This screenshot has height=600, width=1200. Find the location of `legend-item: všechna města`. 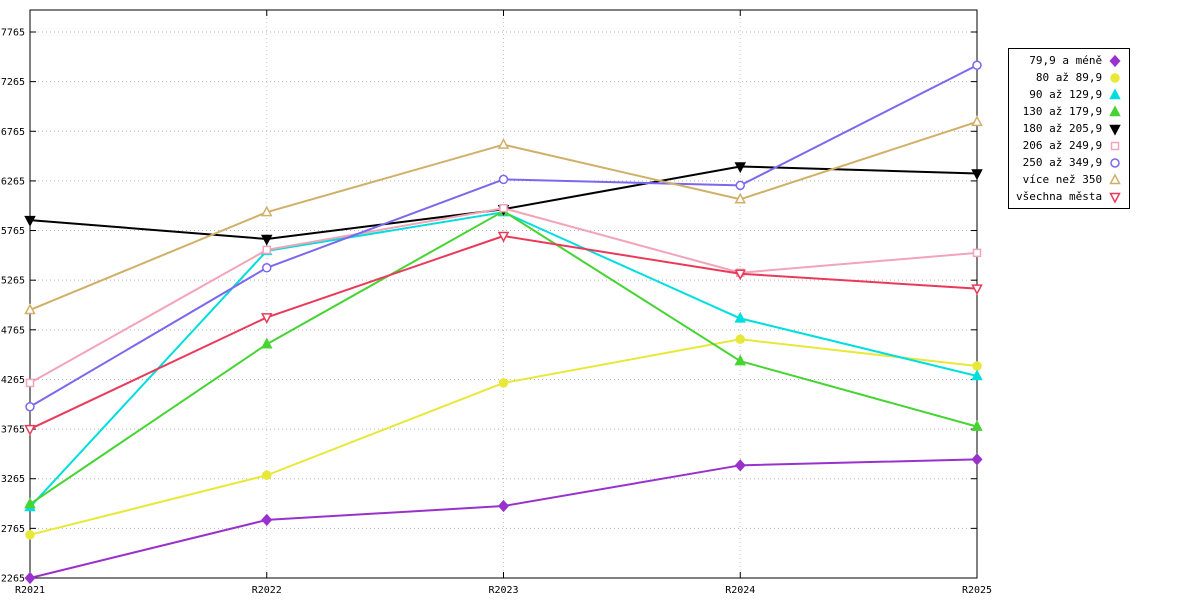

legend-item: všechna města is located at coordinates (1069, 196).